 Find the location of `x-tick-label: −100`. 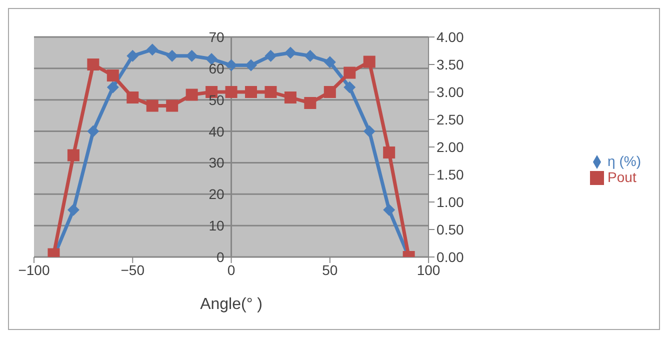

x-tick-label: −100 is located at coordinates (34, 270).